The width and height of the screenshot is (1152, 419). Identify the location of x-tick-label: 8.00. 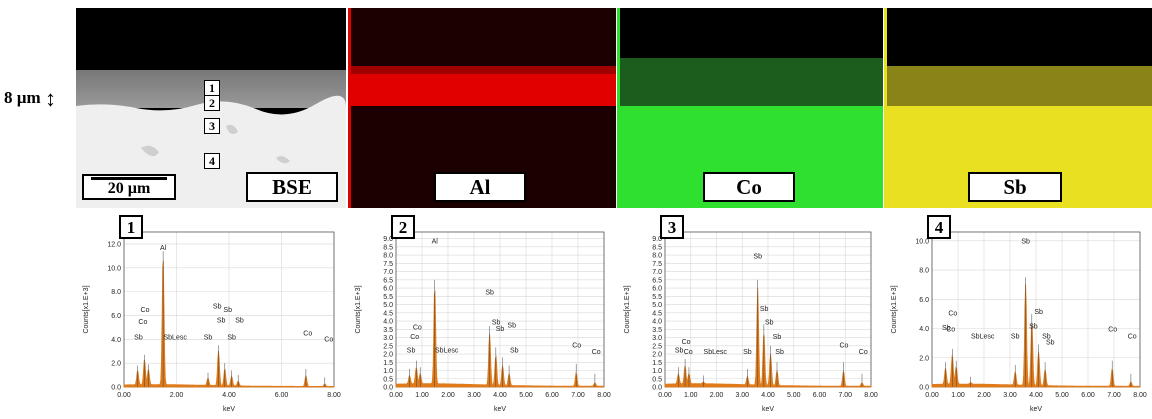
(334, 395).